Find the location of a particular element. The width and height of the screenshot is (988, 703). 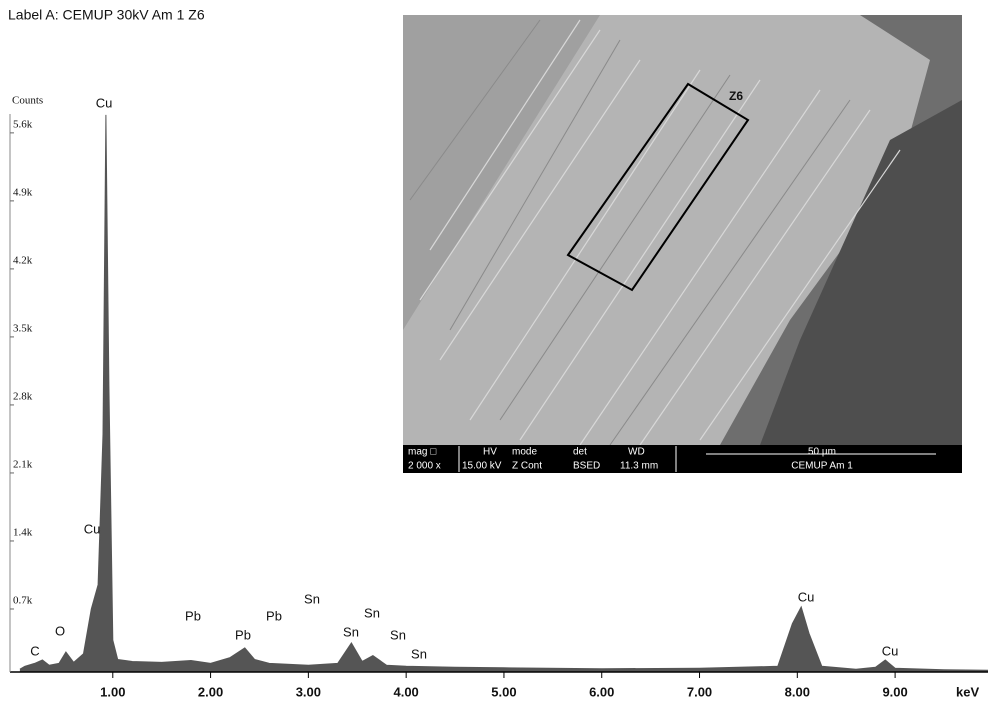

info-text: BSED is located at coordinates (586, 466).